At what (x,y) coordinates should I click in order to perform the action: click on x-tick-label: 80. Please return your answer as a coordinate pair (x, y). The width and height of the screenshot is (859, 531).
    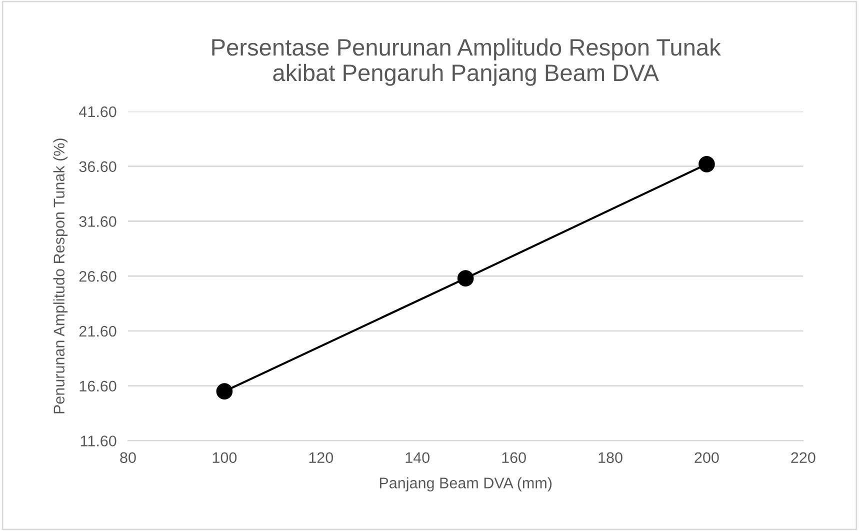
    Looking at the image, I should click on (128, 458).